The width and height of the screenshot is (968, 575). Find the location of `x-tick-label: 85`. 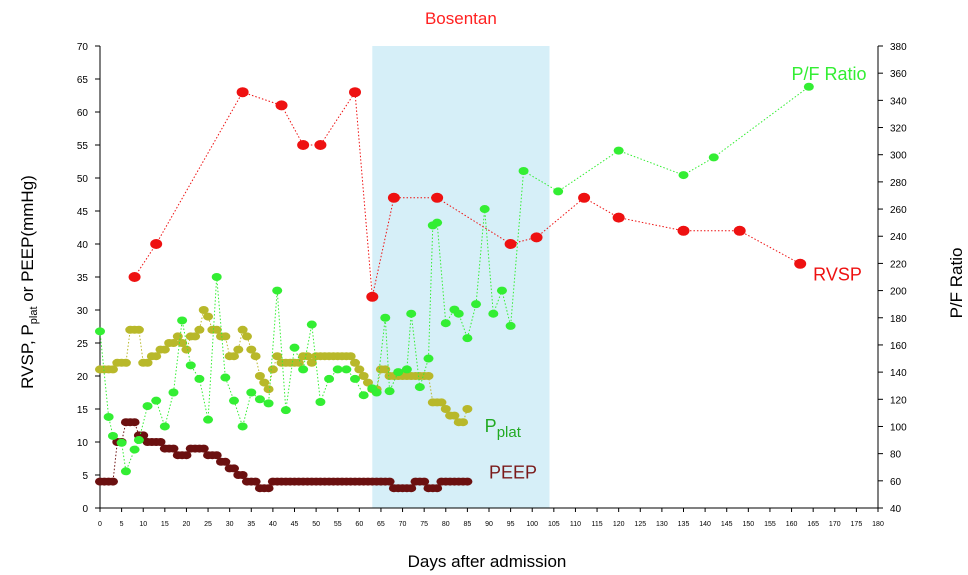

x-tick-label: 85 is located at coordinates (467, 524).